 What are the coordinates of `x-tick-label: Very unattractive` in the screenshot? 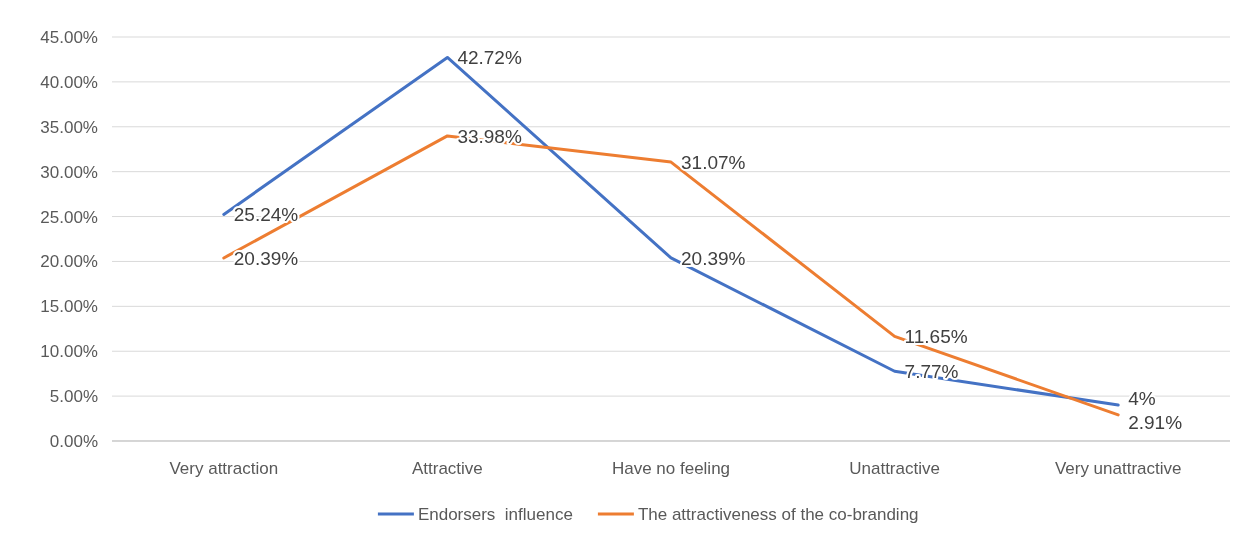 It's located at (1118, 468).